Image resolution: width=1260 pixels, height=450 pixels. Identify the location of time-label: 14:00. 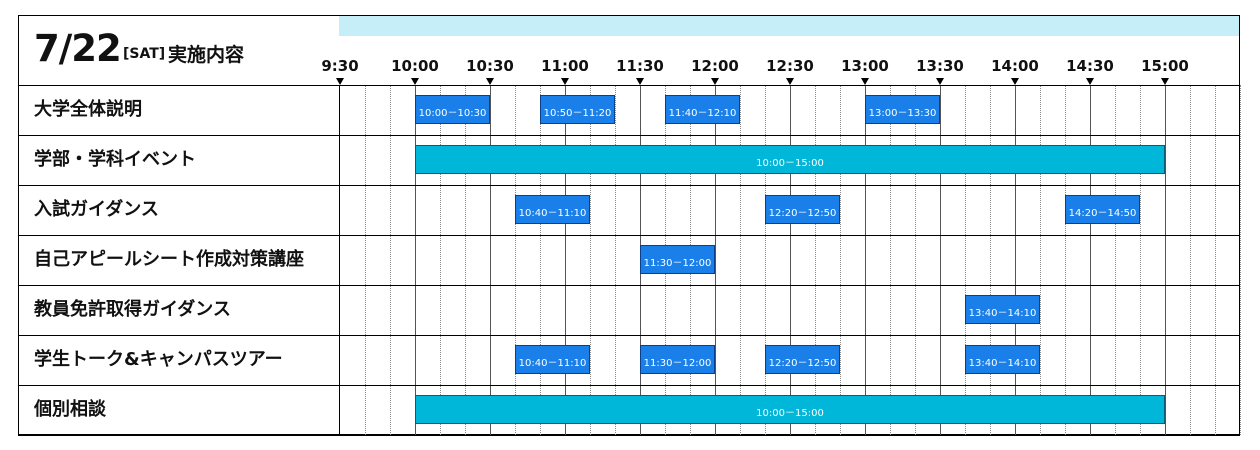
(1015, 66).